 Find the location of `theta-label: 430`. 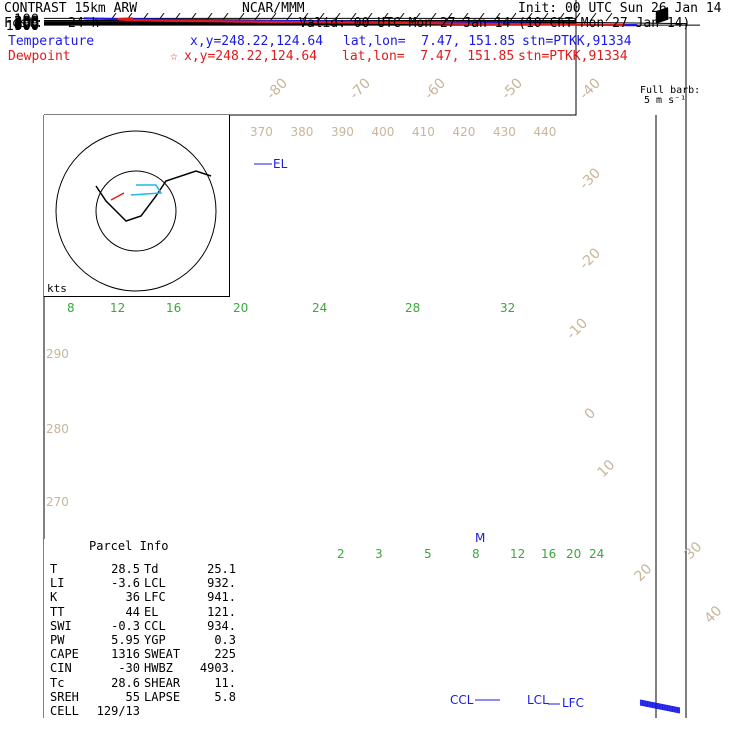

theta-label: 430 is located at coordinates (504, 132).